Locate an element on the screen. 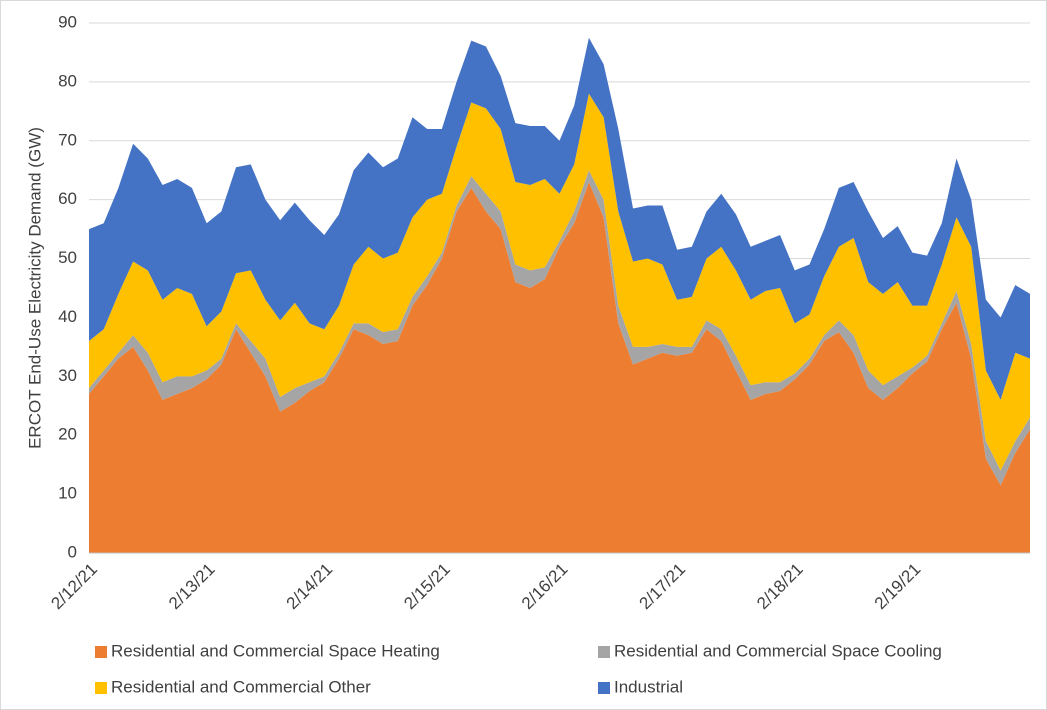 The image size is (1047, 710). legend-label: Residential and Commercial Space Cooling is located at coordinates (778, 650).